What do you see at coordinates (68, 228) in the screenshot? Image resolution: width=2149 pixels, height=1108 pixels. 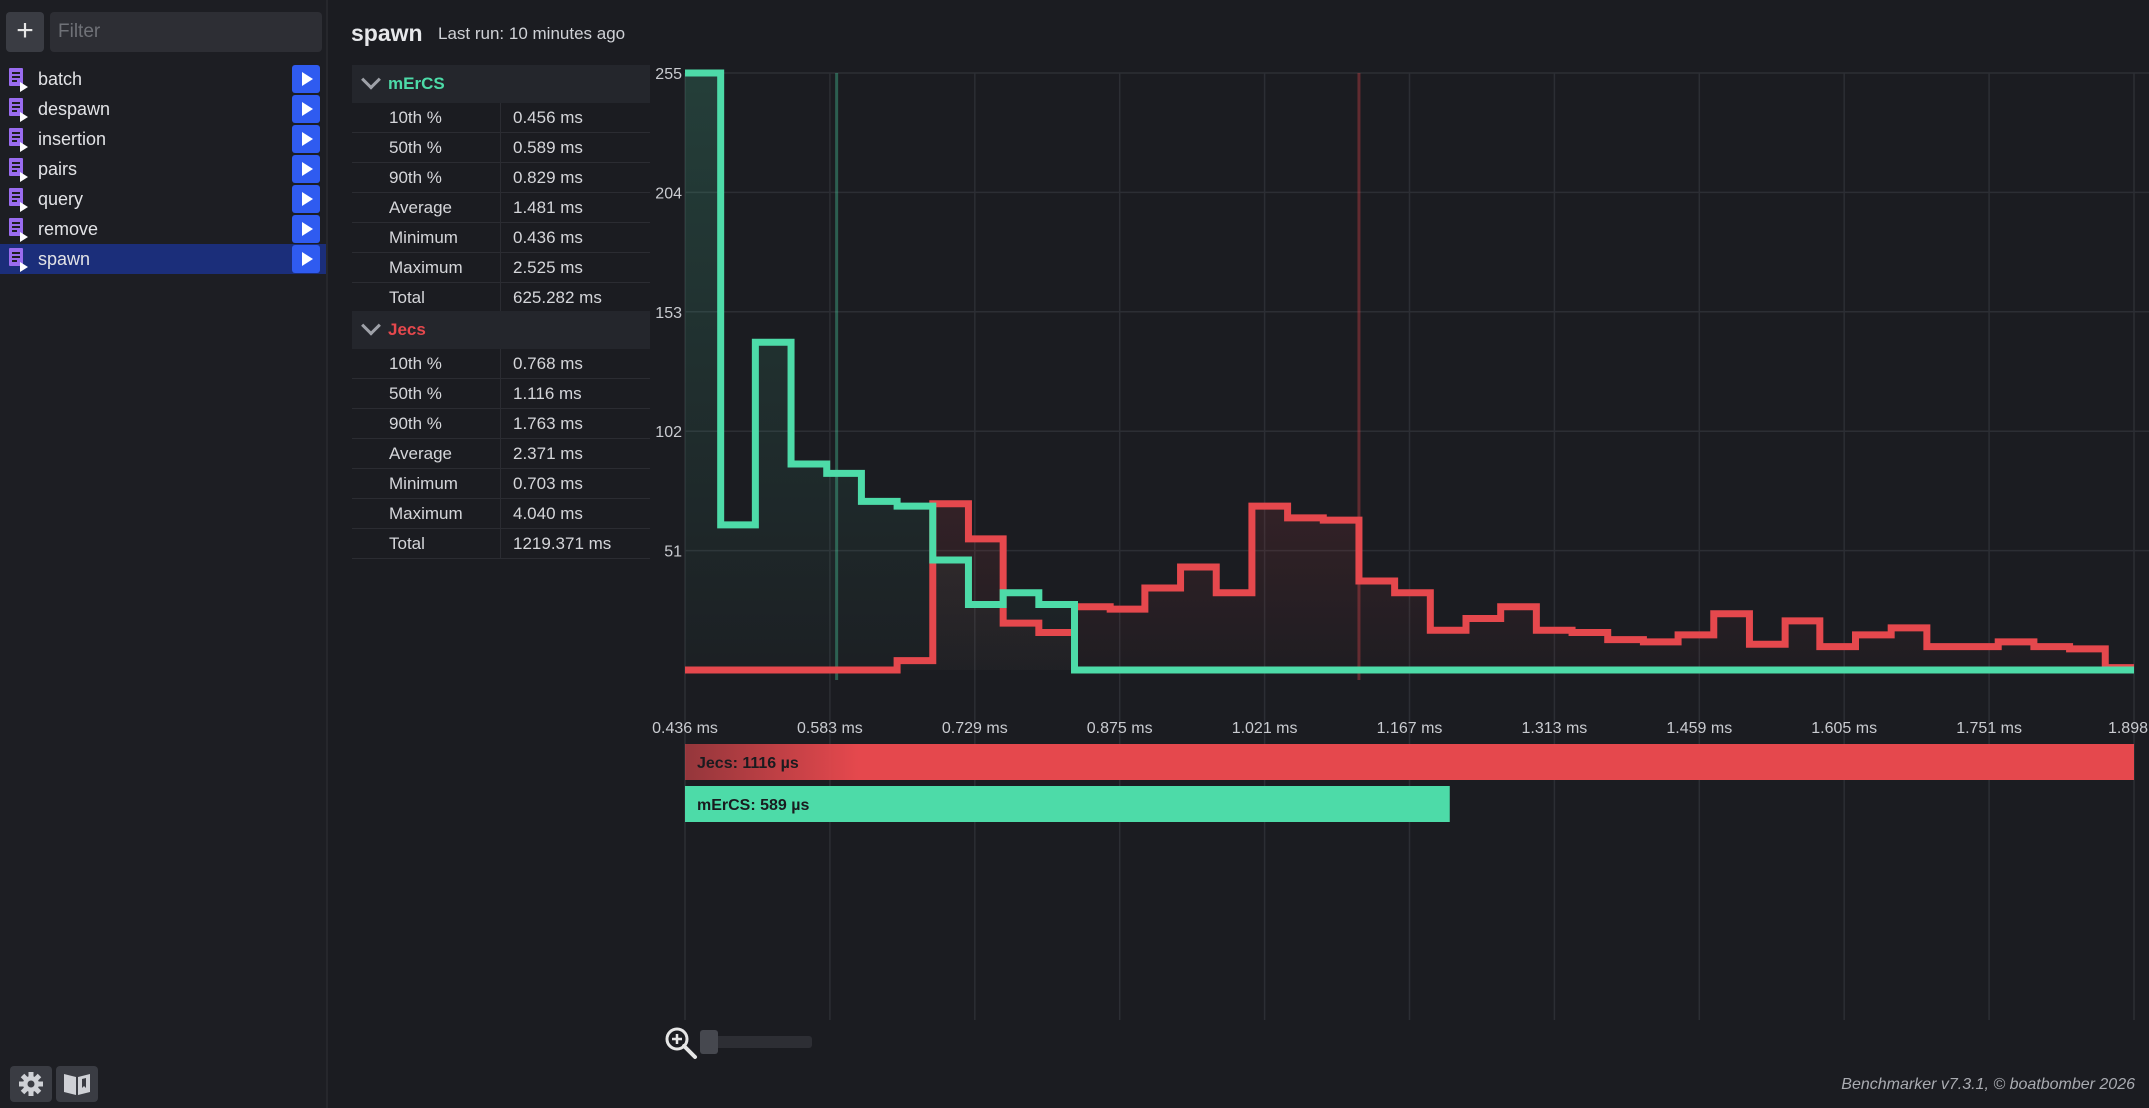 I see `sidebar-item-label: remove` at bounding box center [68, 228].